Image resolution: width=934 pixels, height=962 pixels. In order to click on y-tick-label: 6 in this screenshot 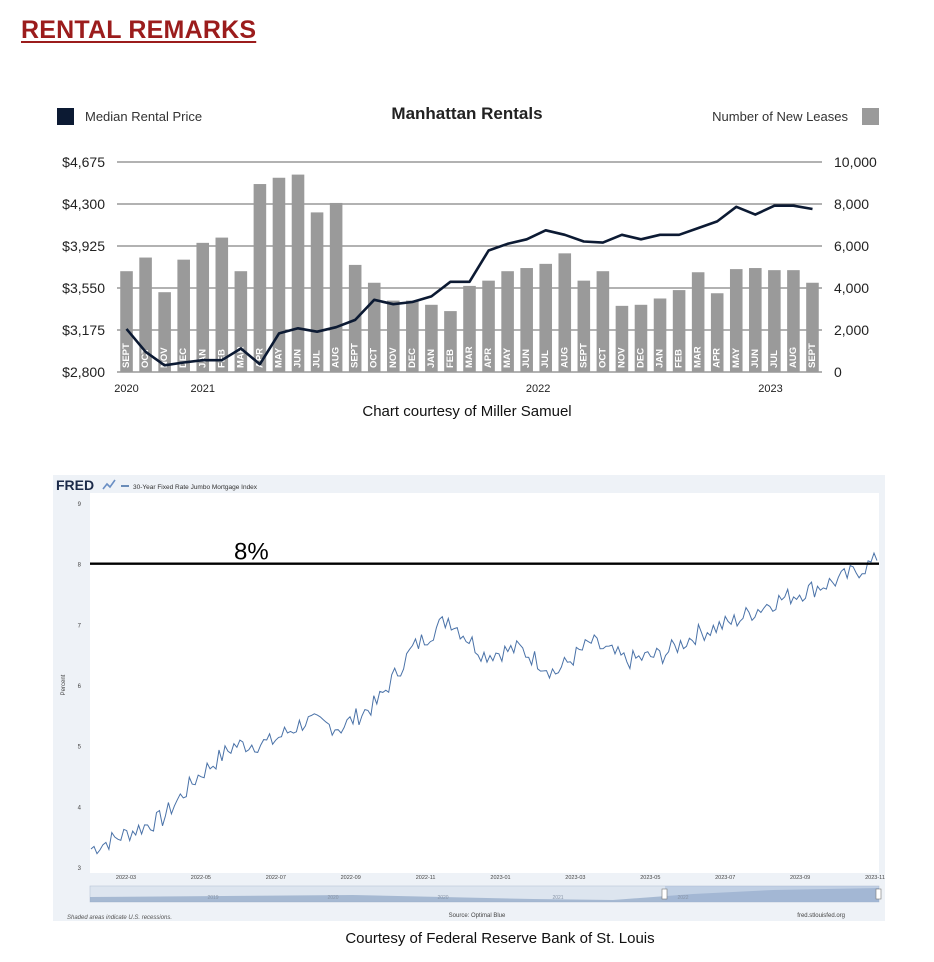, I will do `click(80, 687)`.